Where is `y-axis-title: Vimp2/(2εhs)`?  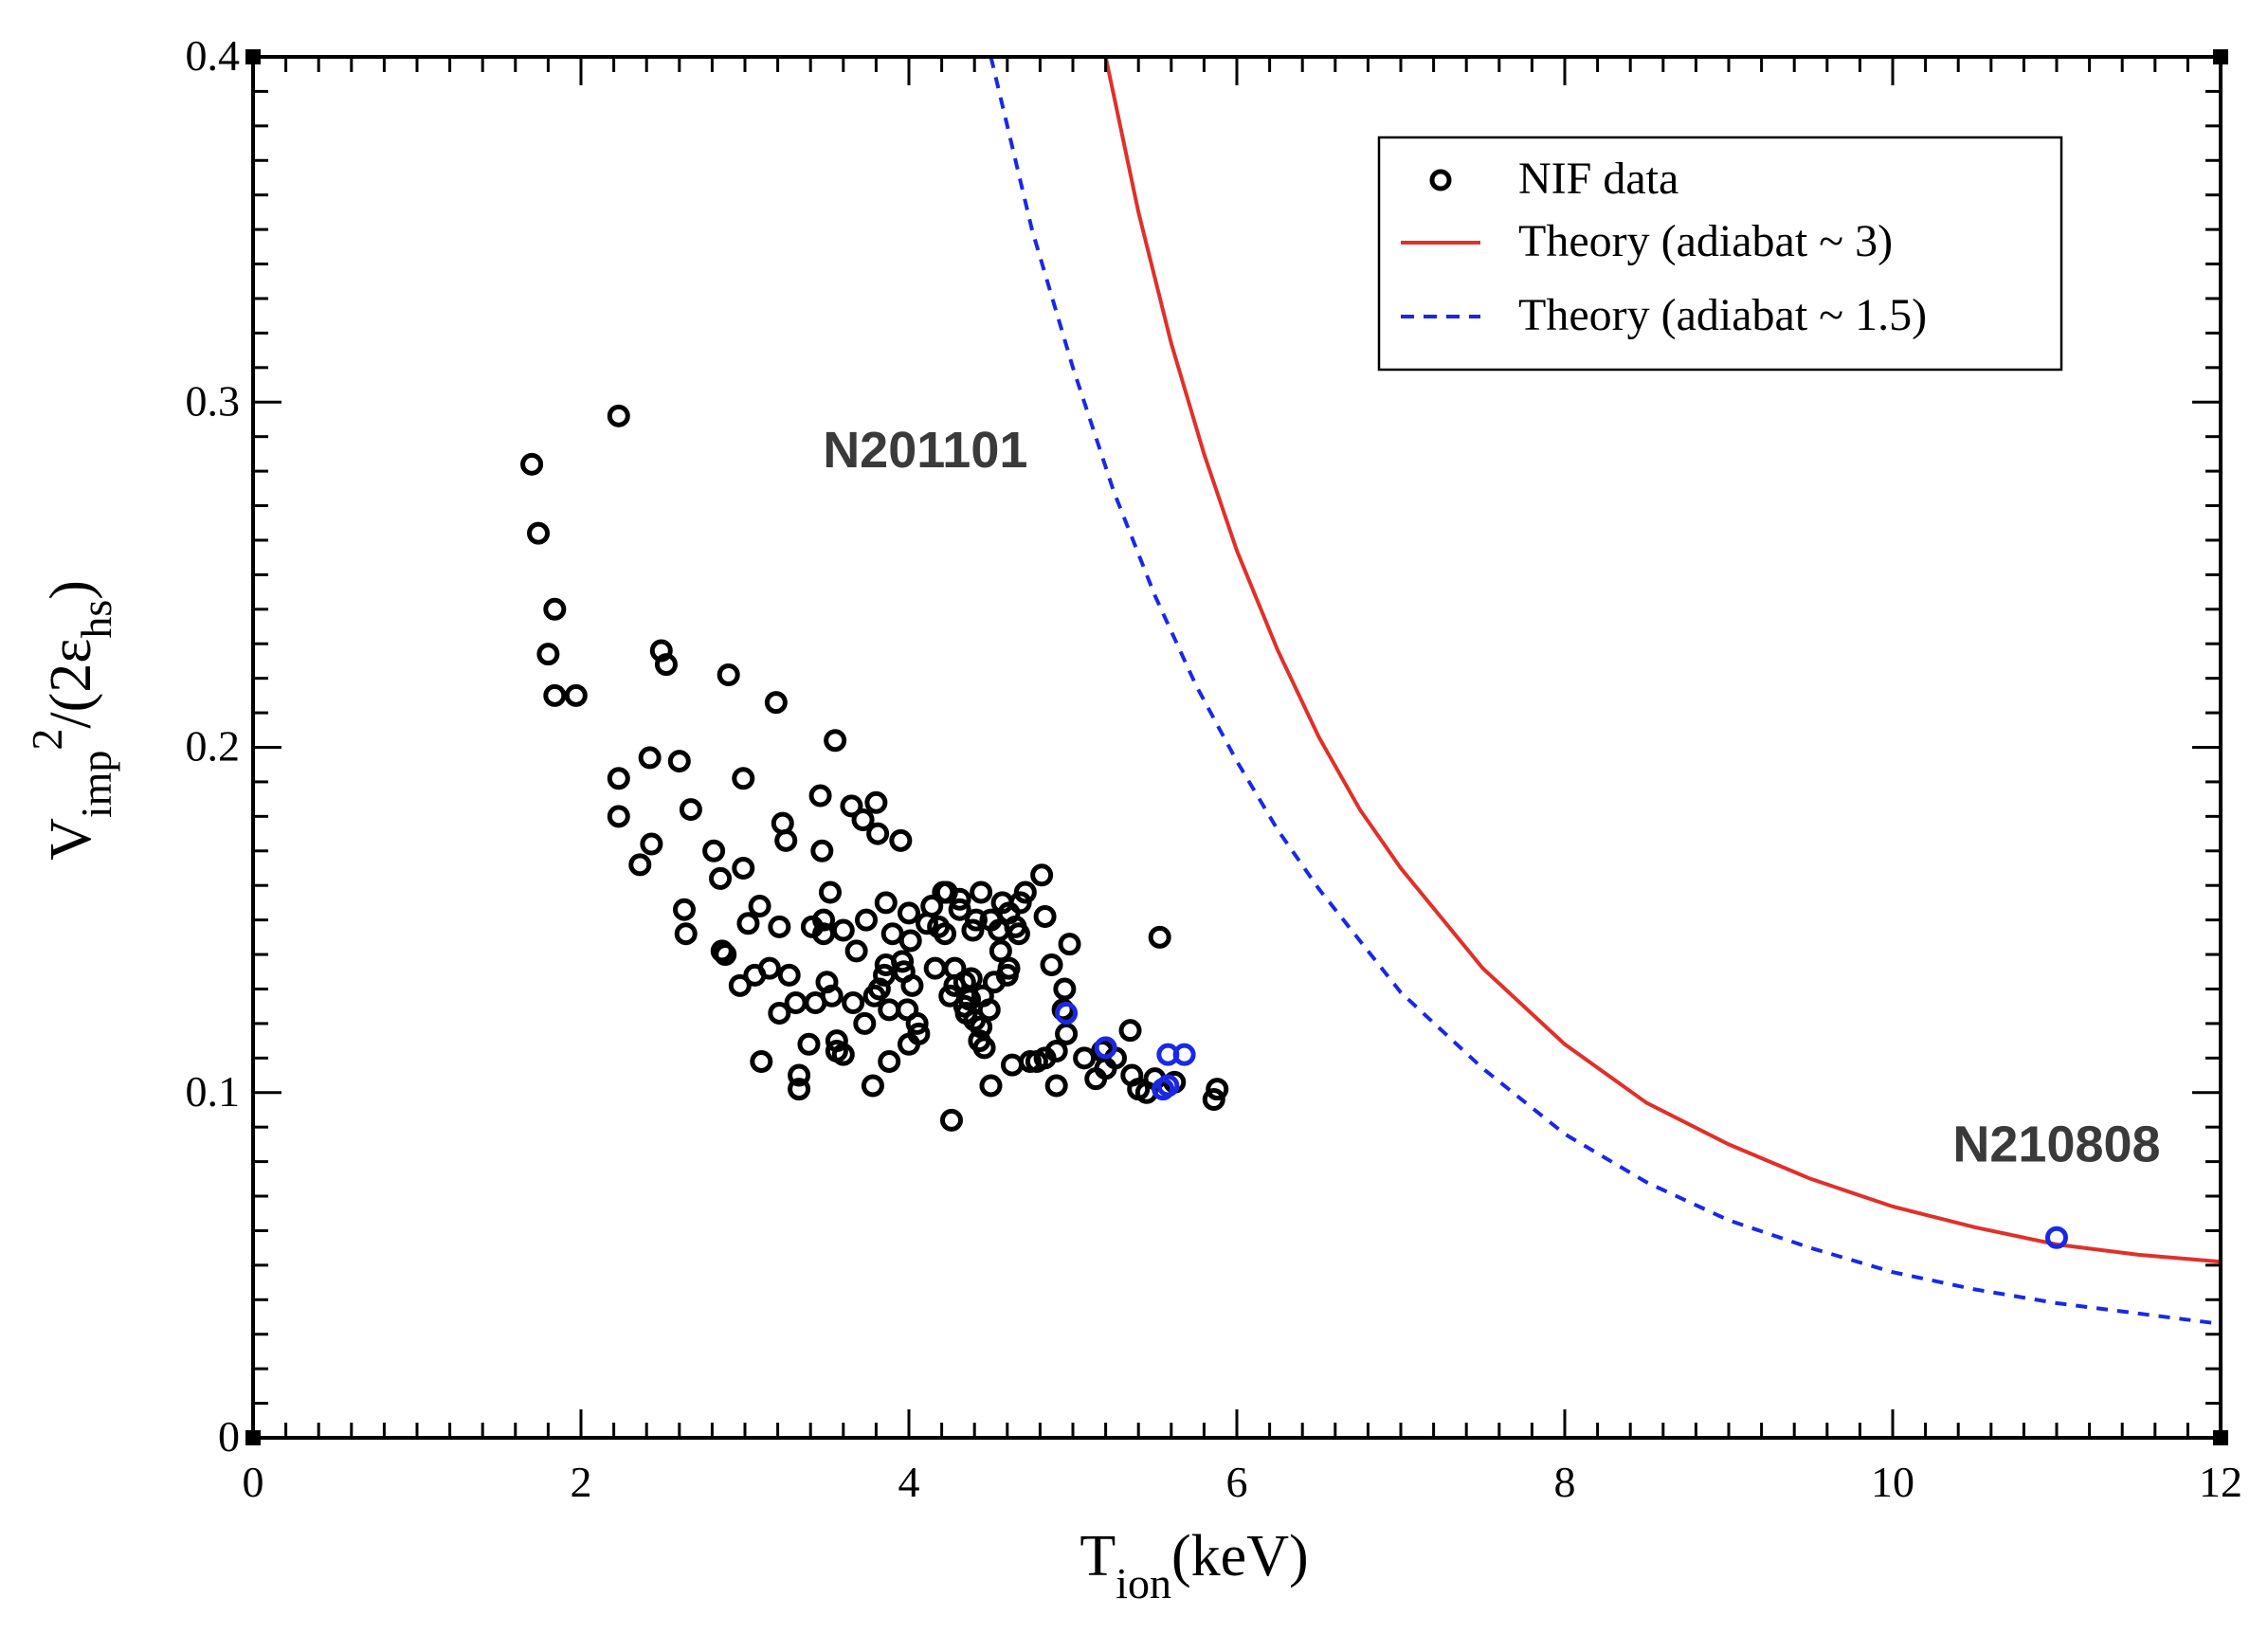 y-axis-title: Vimp2/(2εhs) is located at coordinates (71, 720).